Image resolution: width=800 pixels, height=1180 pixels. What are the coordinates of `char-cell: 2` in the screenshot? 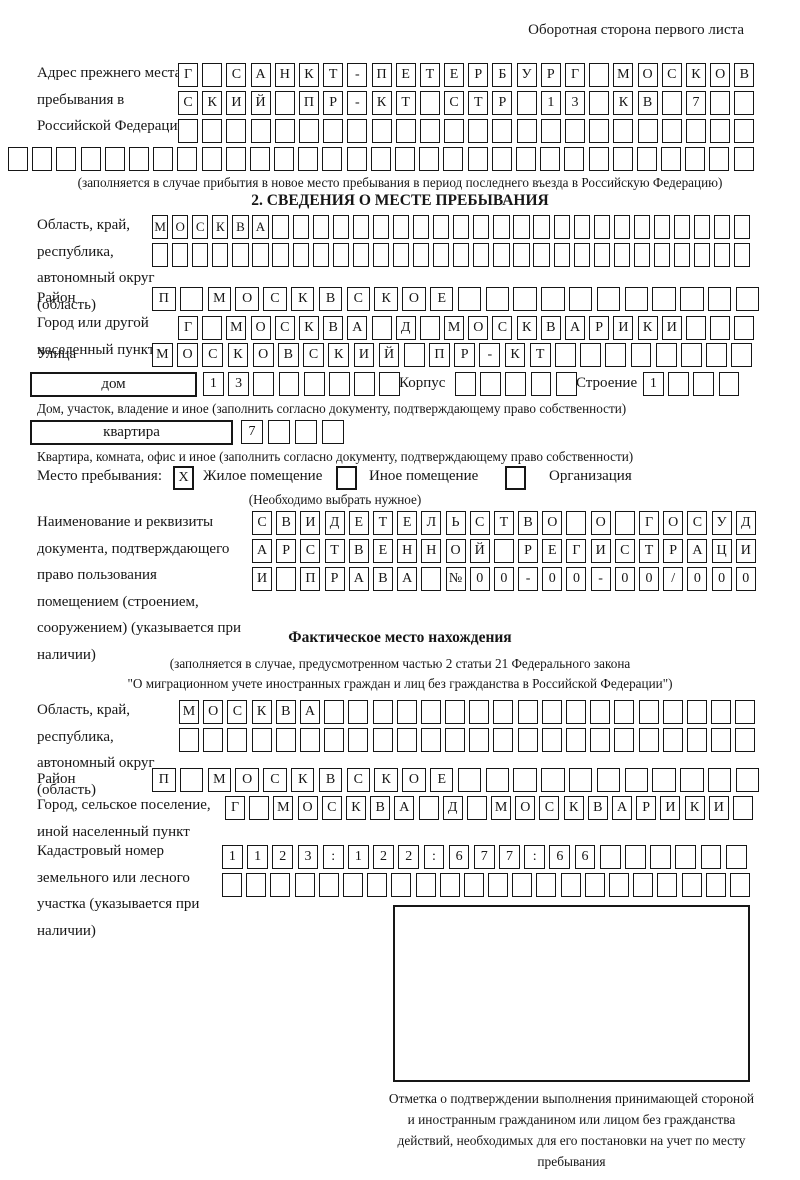 It's located at (383, 857).